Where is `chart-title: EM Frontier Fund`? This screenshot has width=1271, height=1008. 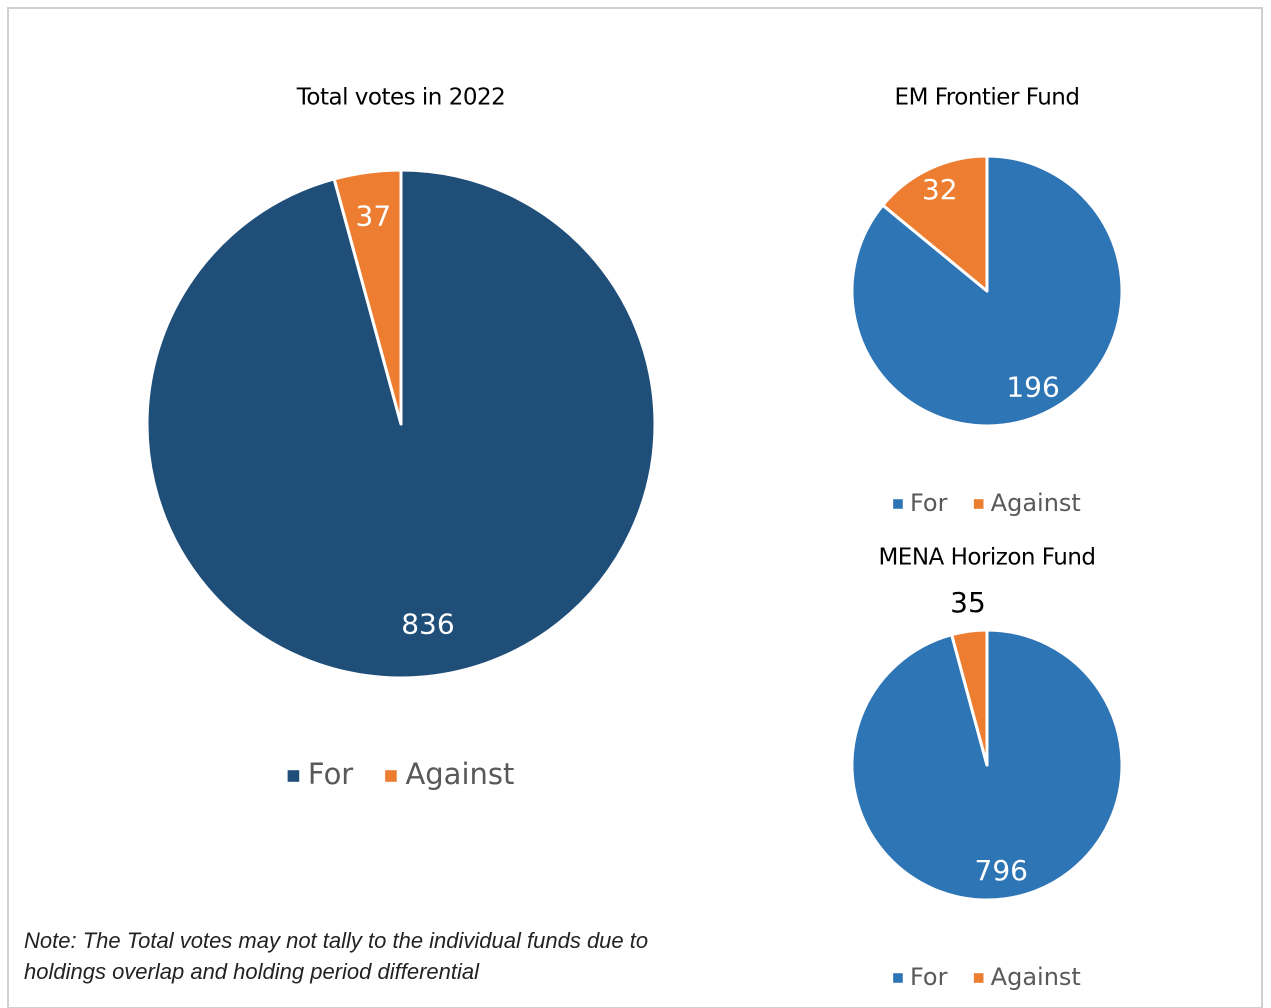 chart-title: EM Frontier Fund is located at coordinates (987, 98).